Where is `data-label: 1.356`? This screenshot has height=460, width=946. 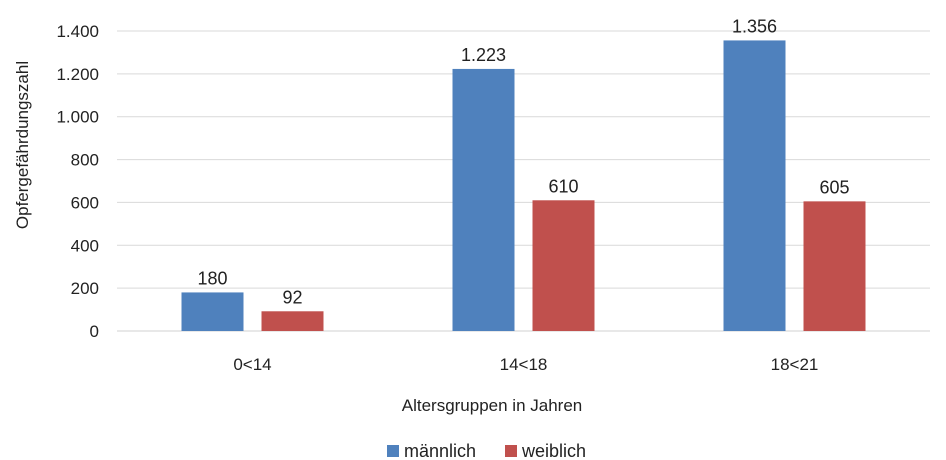
data-label: 1.356 is located at coordinates (754, 26).